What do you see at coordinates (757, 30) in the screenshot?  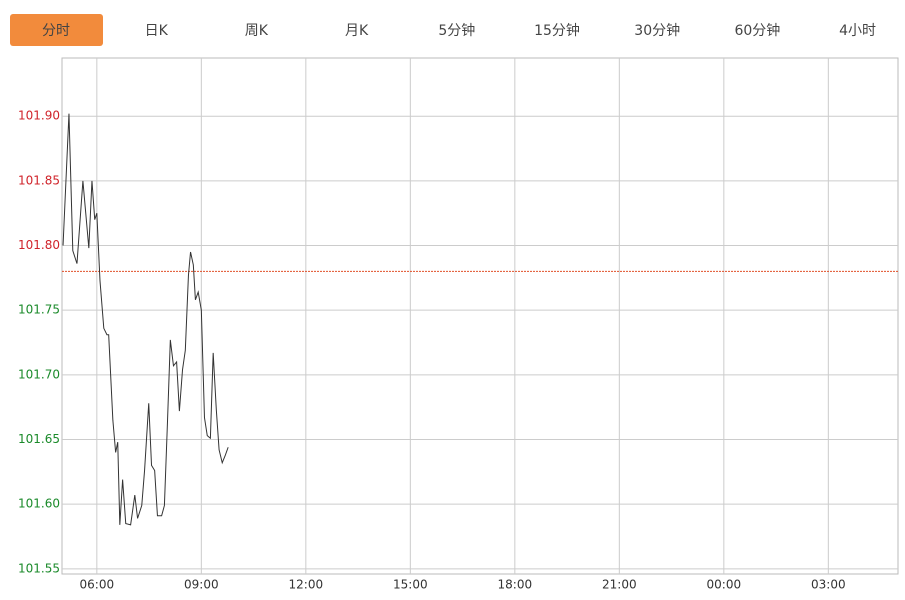 I see `tab: 60分钟` at bounding box center [757, 30].